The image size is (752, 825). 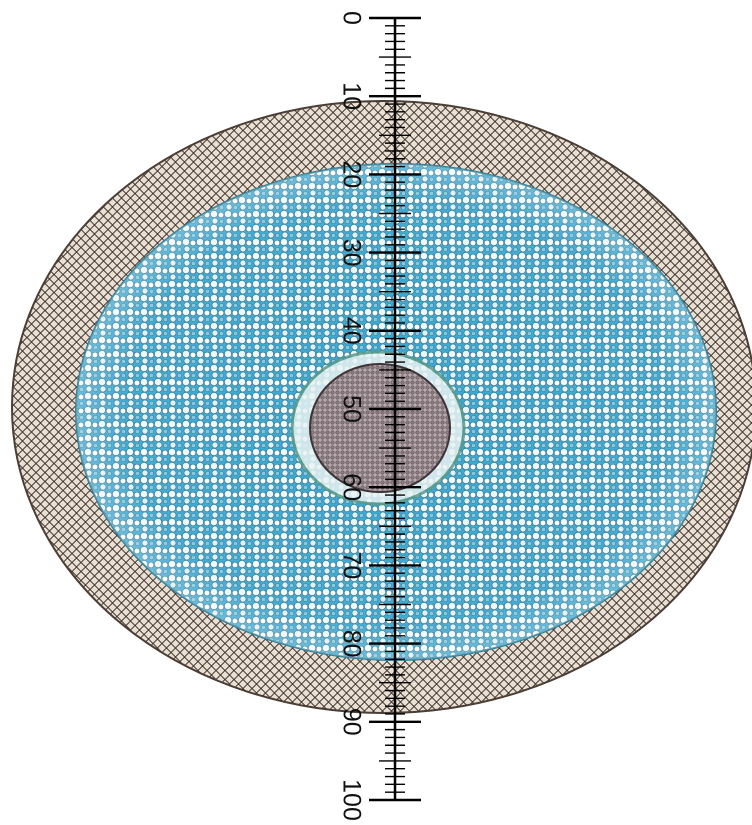 What do you see at coordinates (351, 253) in the screenshot?
I see `scale-tick-label: 30` at bounding box center [351, 253].